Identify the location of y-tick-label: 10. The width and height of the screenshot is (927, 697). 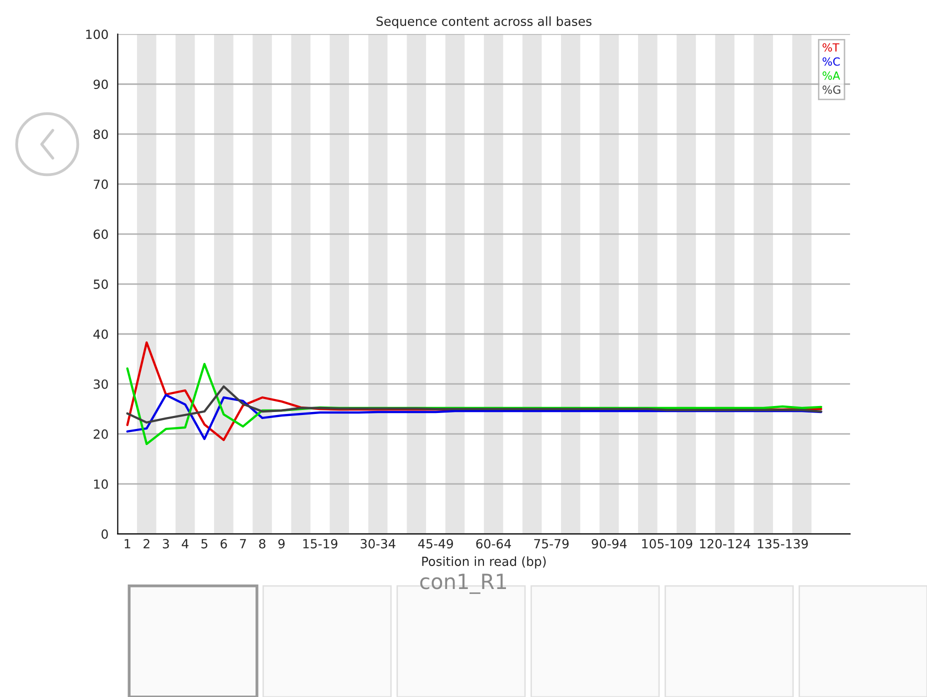
(101, 484).